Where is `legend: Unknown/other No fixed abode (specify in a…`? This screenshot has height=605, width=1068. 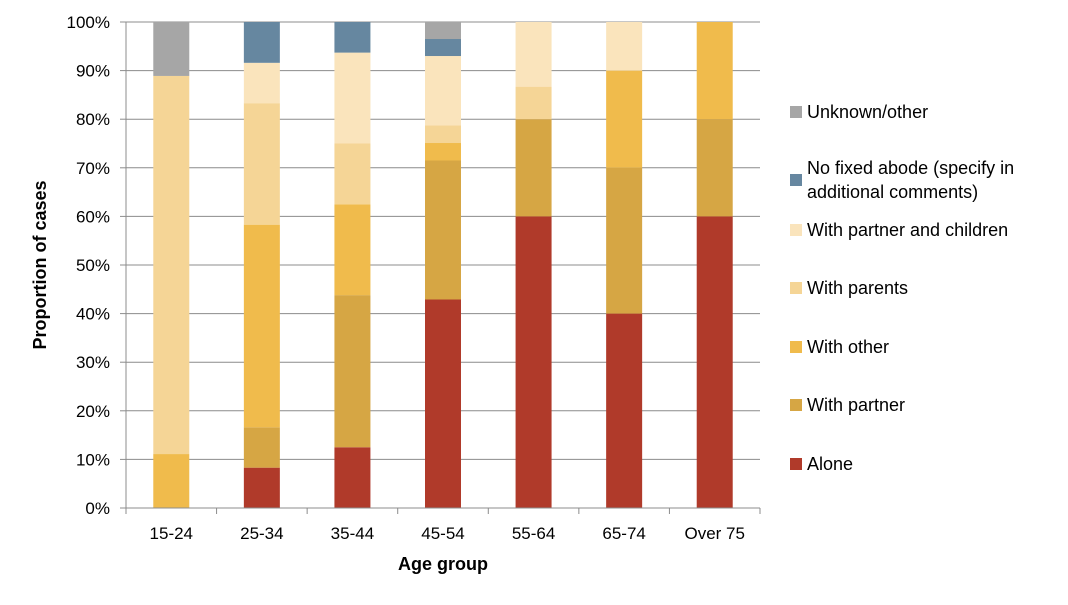 legend: Unknown/other No fixed abode (specify in a… is located at coordinates (902, 288).